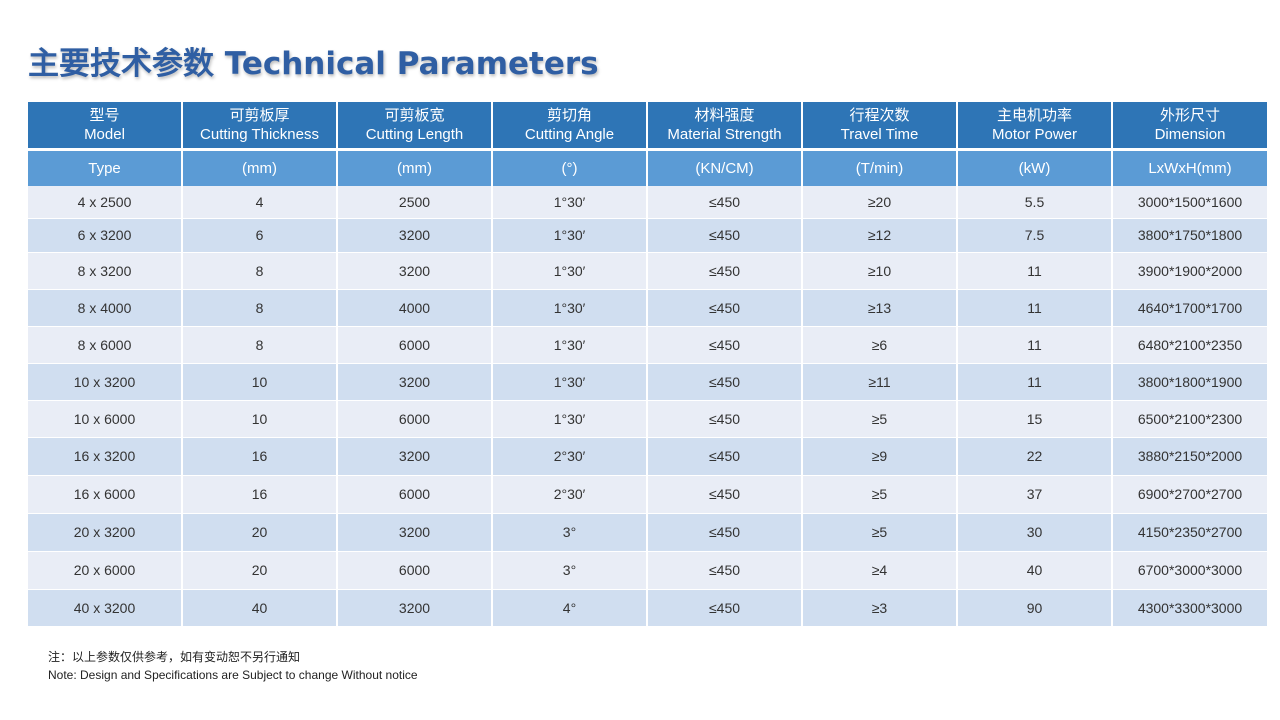 Image resolution: width=1280 pixels, height=720 pixels. I want to click on table-row: 40 x 3200 40 3200 4° ≤450 ≥3 90 4300*3300*3000, so click(647, 608).